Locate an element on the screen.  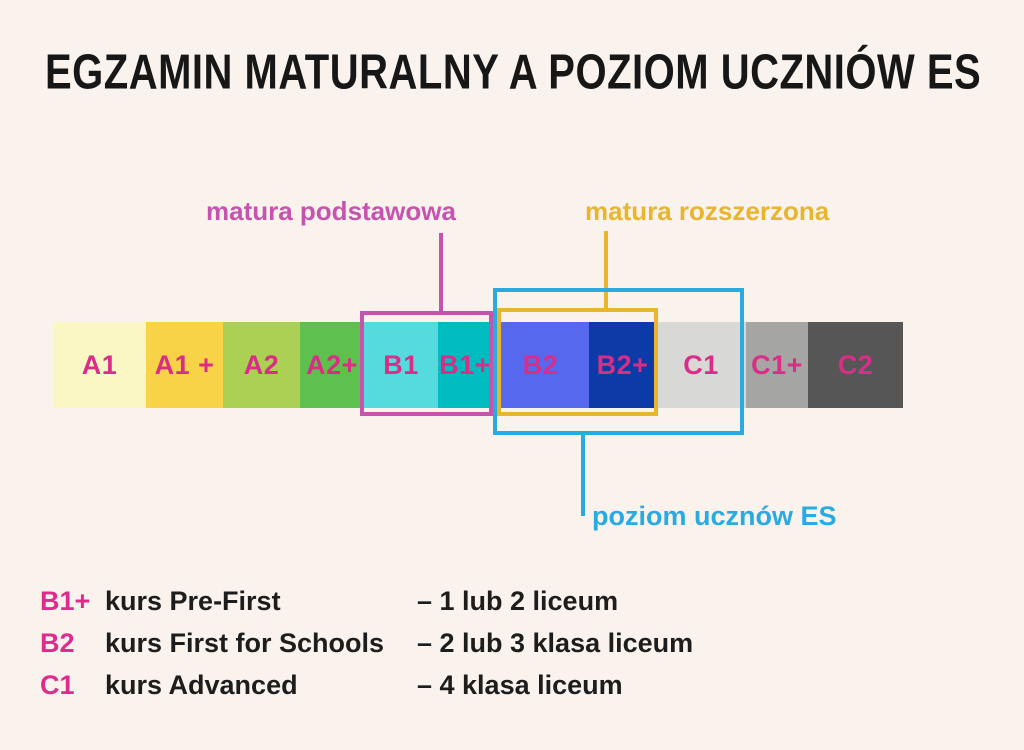
level-label: B1 is located at coordinates (401, 364).